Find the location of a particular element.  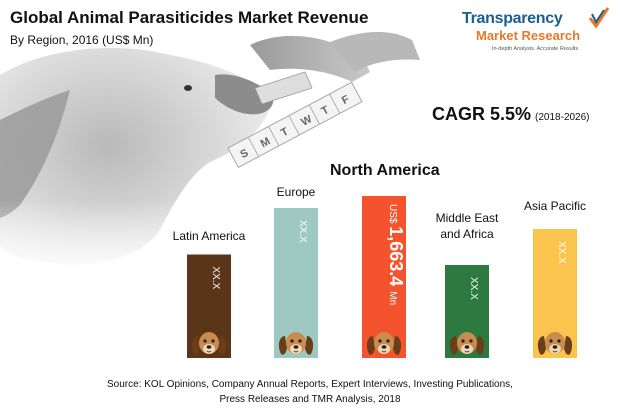

logo-text-line1: Transparency is located at coordinates (512, 18).